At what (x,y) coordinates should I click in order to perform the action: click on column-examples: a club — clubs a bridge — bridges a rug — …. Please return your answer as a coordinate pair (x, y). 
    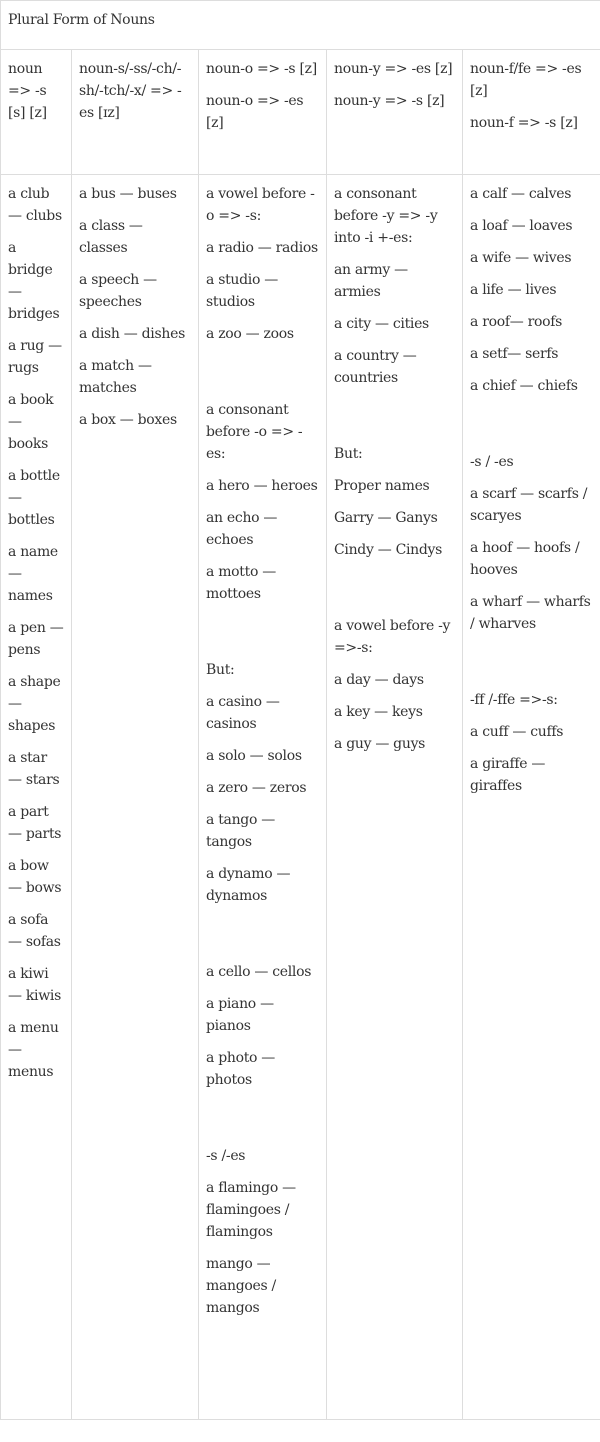
    Looking at the image, I should click on (36, 797).